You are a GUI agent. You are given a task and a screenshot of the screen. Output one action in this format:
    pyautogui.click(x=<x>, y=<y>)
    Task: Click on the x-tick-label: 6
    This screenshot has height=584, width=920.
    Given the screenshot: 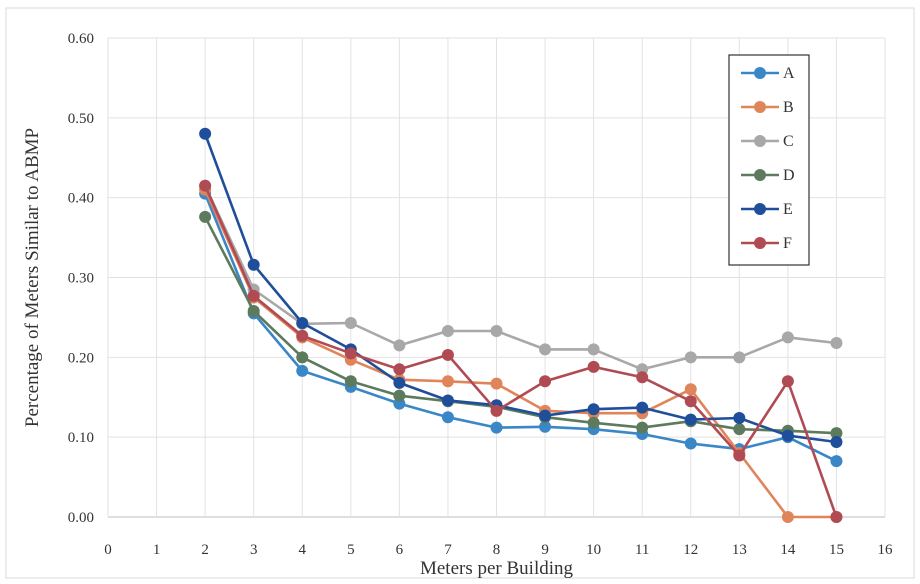 What is the action you would take?
    pyautogui.click(x=400, y=550)
    